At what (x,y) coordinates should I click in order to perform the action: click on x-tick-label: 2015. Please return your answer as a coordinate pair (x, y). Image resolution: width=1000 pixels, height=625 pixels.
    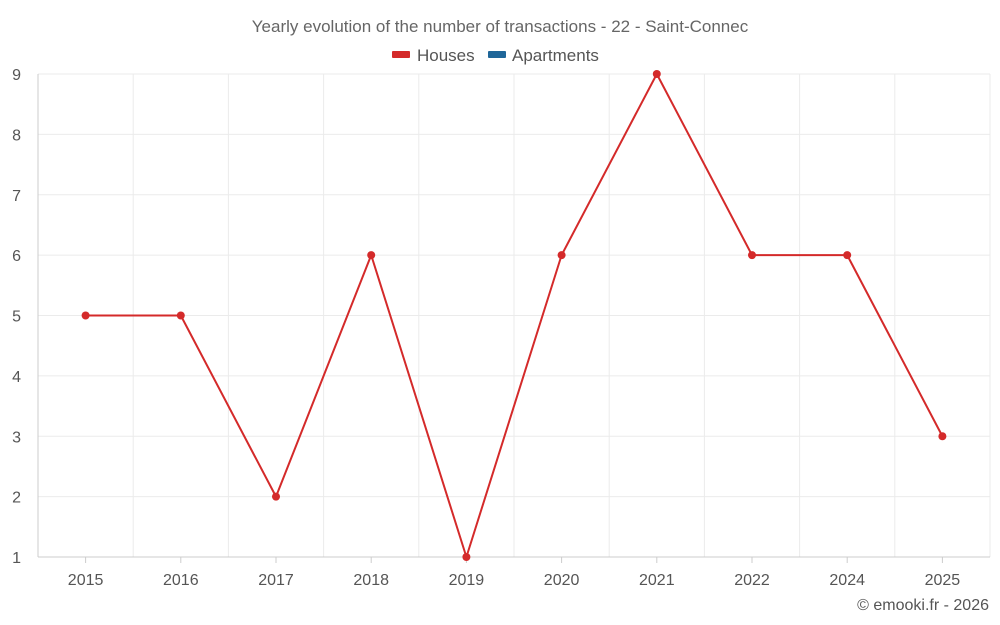
    Looking at the image, I should click on (86, 580).